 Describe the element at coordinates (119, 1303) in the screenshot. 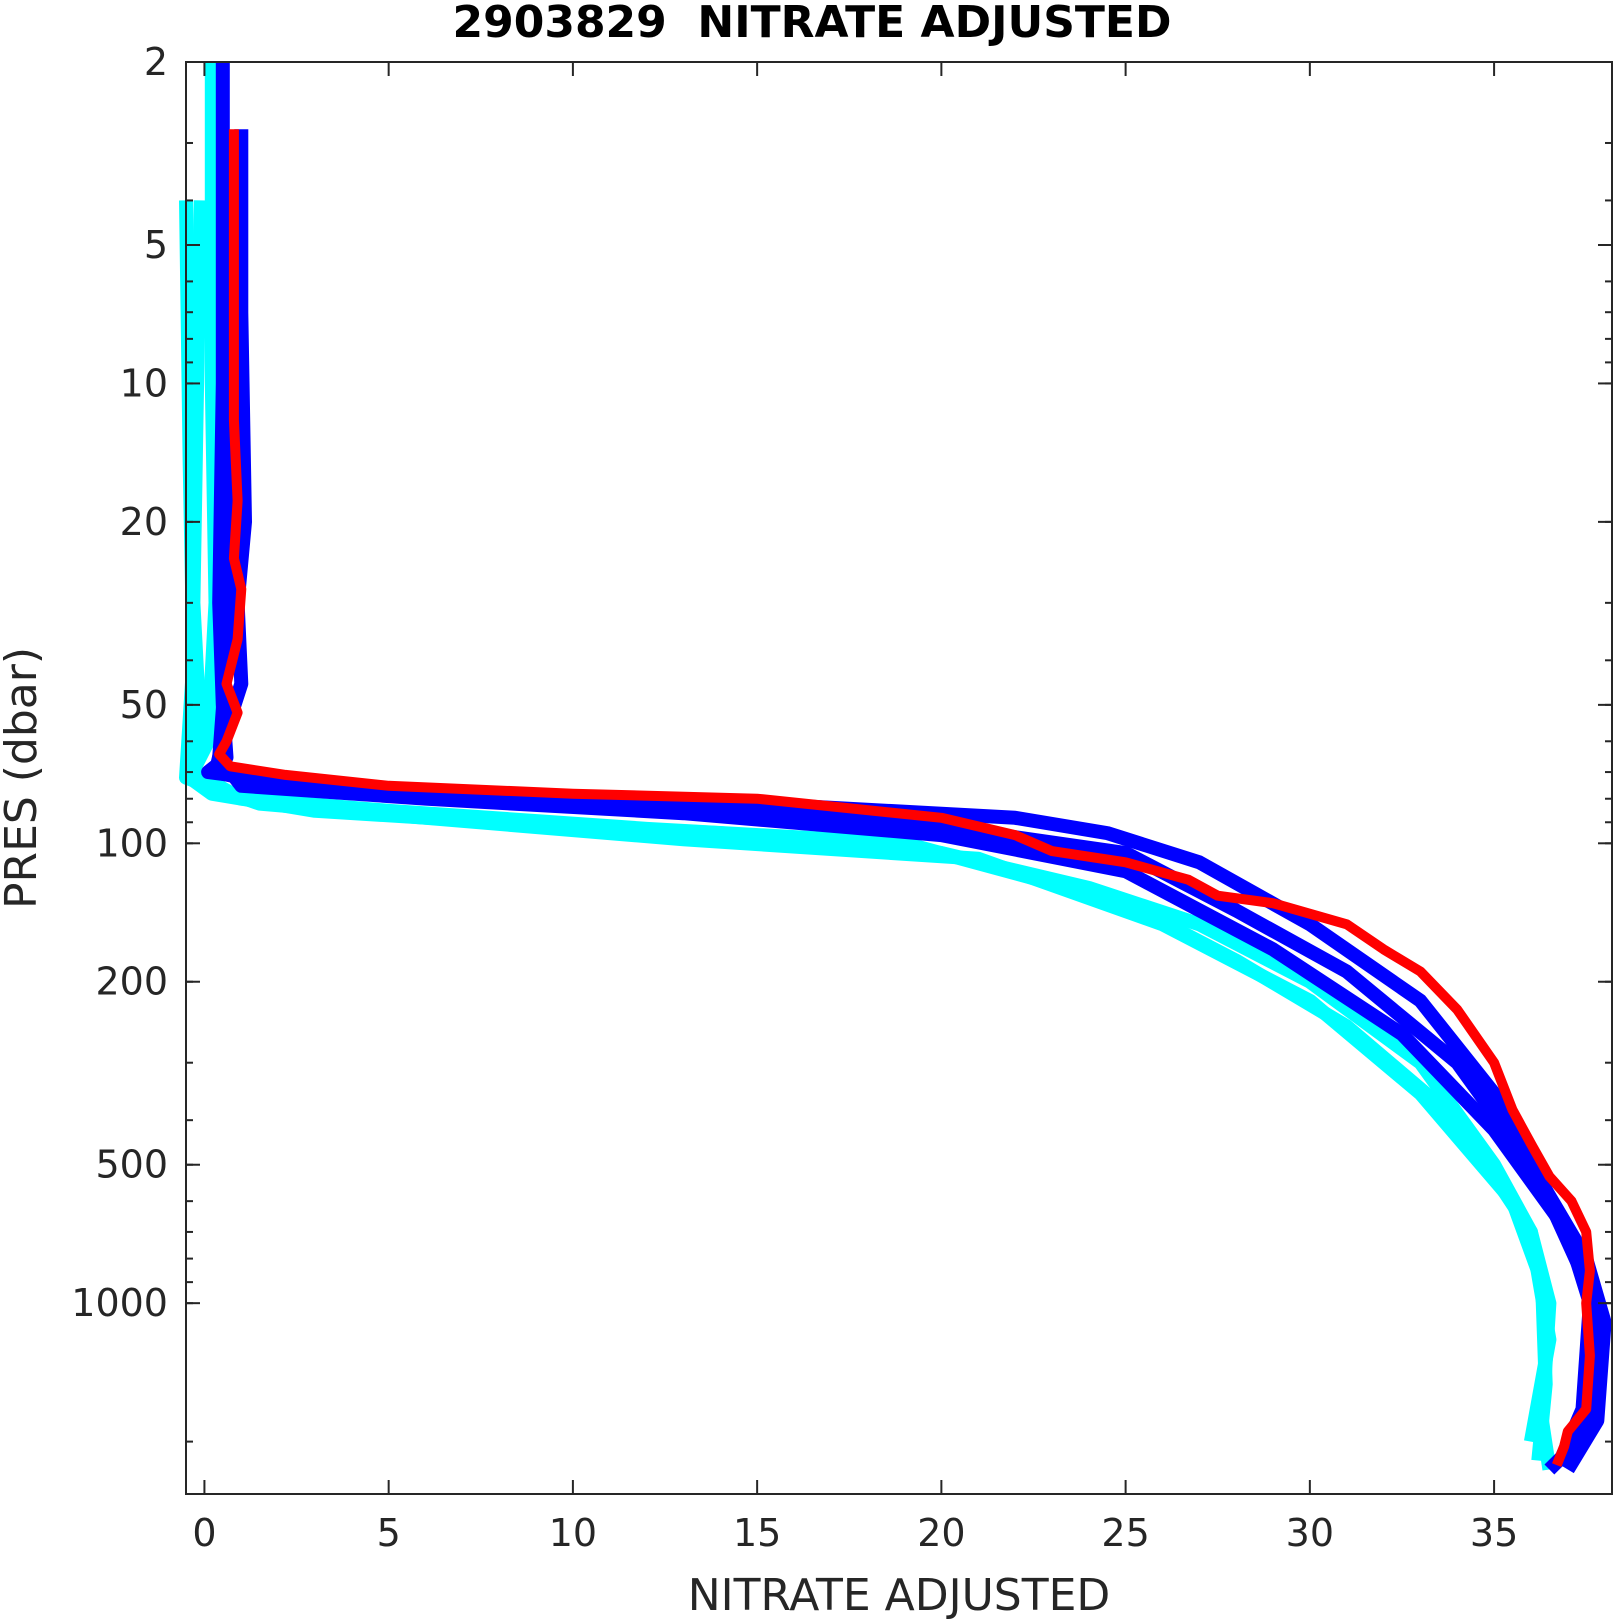

I see `y-tick-label: 1000` at that location.